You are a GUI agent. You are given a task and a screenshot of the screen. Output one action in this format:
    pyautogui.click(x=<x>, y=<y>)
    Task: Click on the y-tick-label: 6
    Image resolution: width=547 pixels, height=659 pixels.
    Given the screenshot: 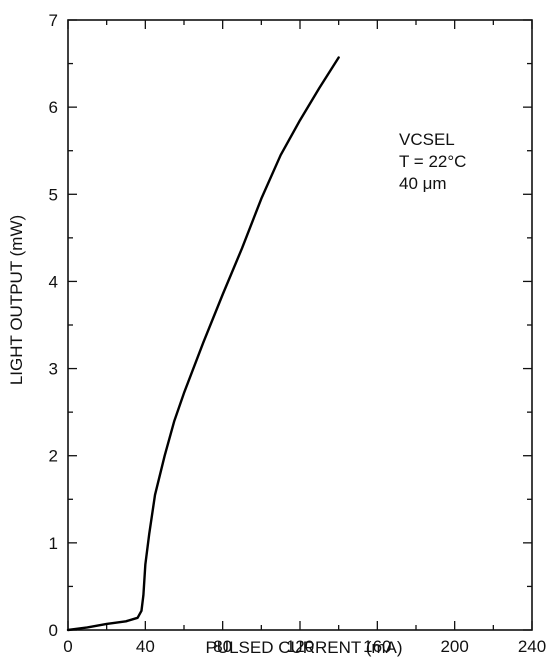 What is the action you would take?
    pyautogui.click(x=53, y=107)
    